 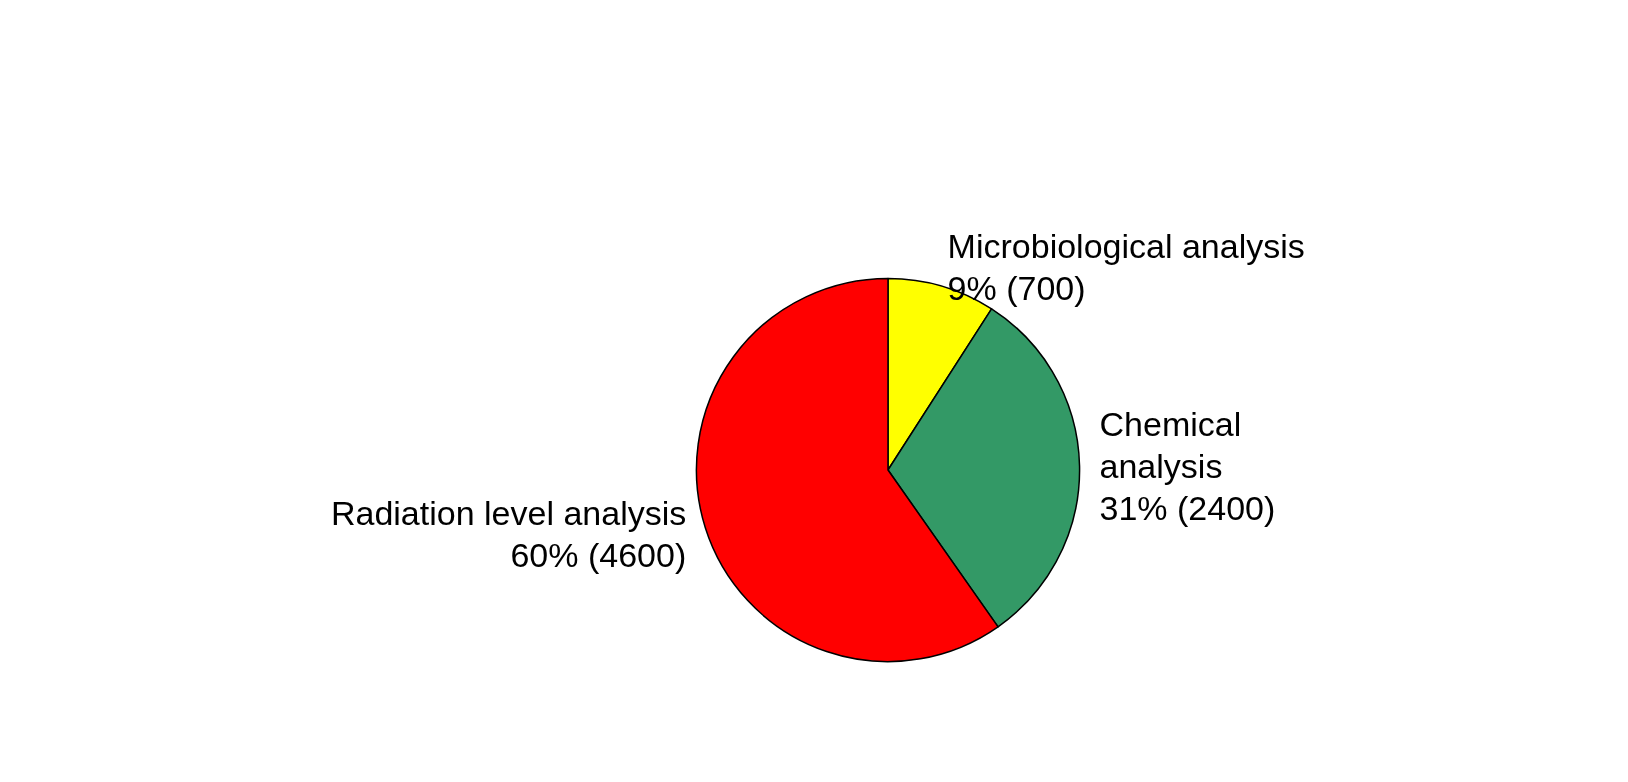 What do you see at coordinates (1170, 444) in the screenshot?
I see `slice-label: Chemical analysis` at bounding box center [1170, 444].